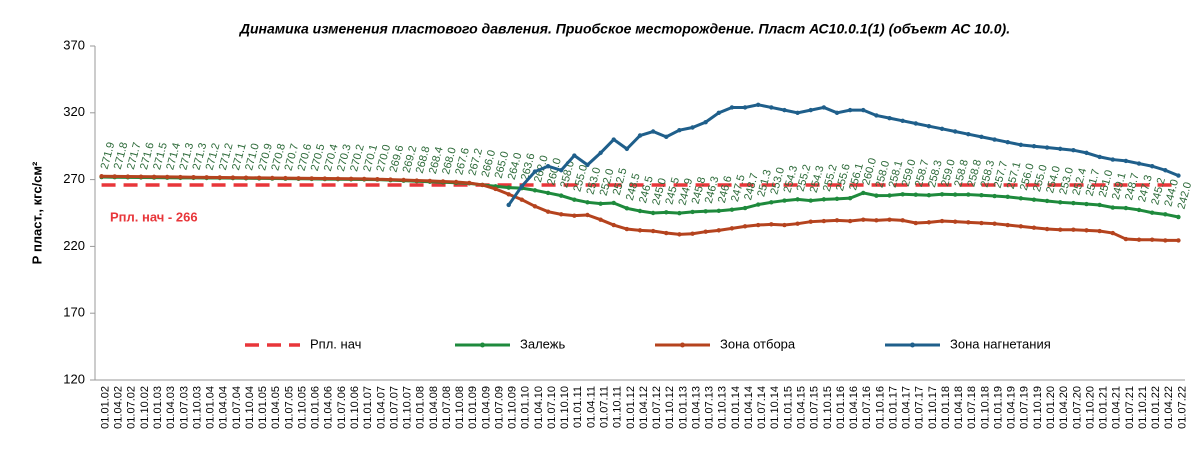 The image size is (1200, 462). What do you see at coordinates (499, 407) in the screenshot?
I see `x-tick-label: 01.07.09` at bounding box center [499, 407].